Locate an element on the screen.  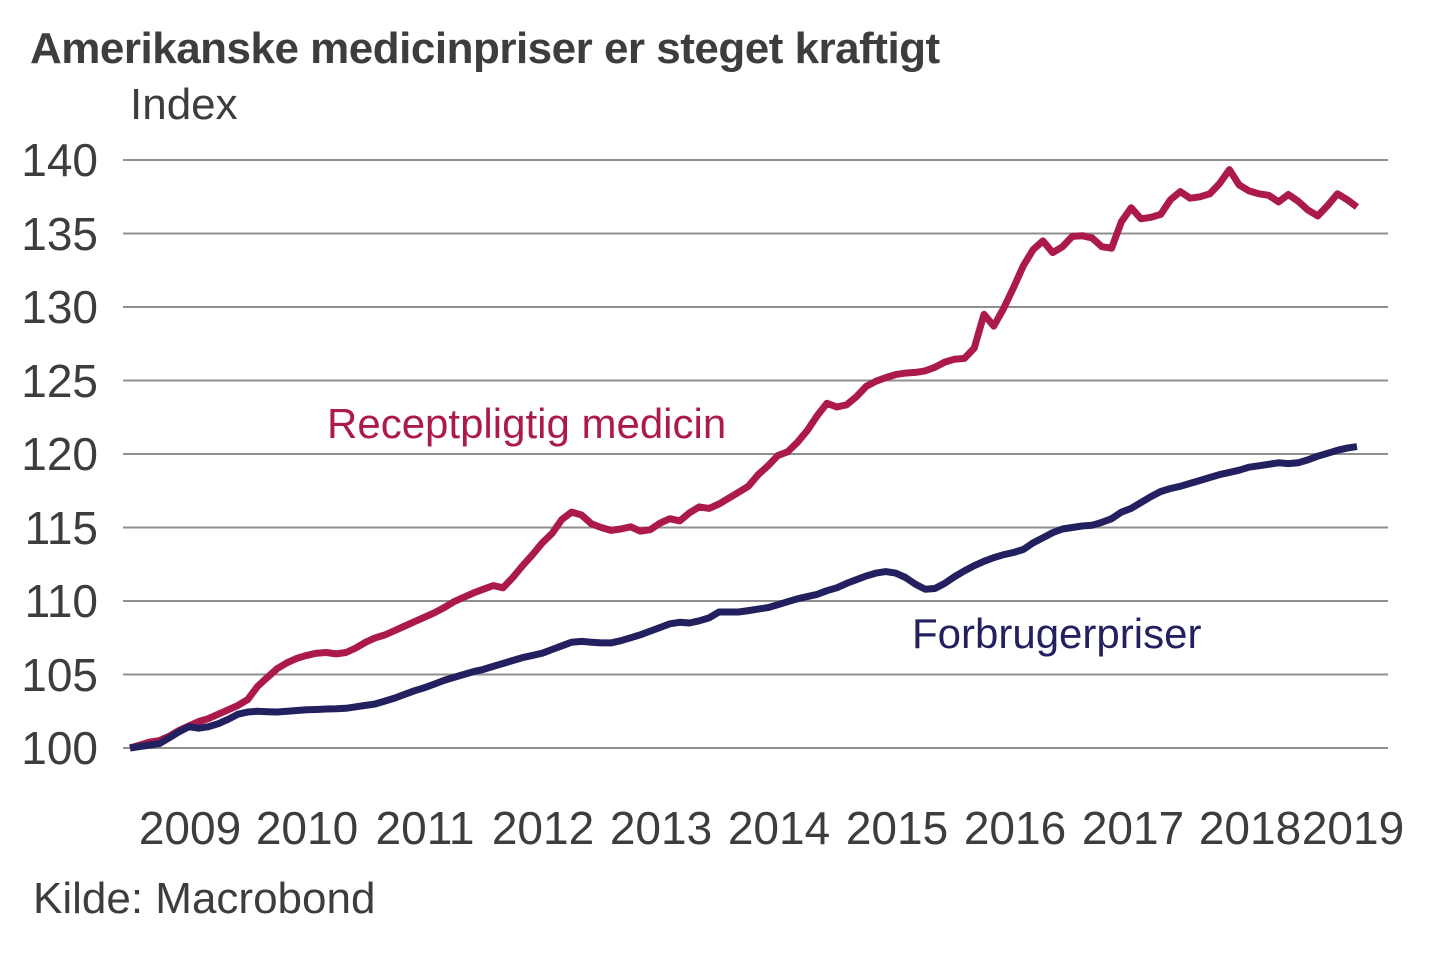
source-label: Kilde: Macrobond is located at coordinates (204, 898).